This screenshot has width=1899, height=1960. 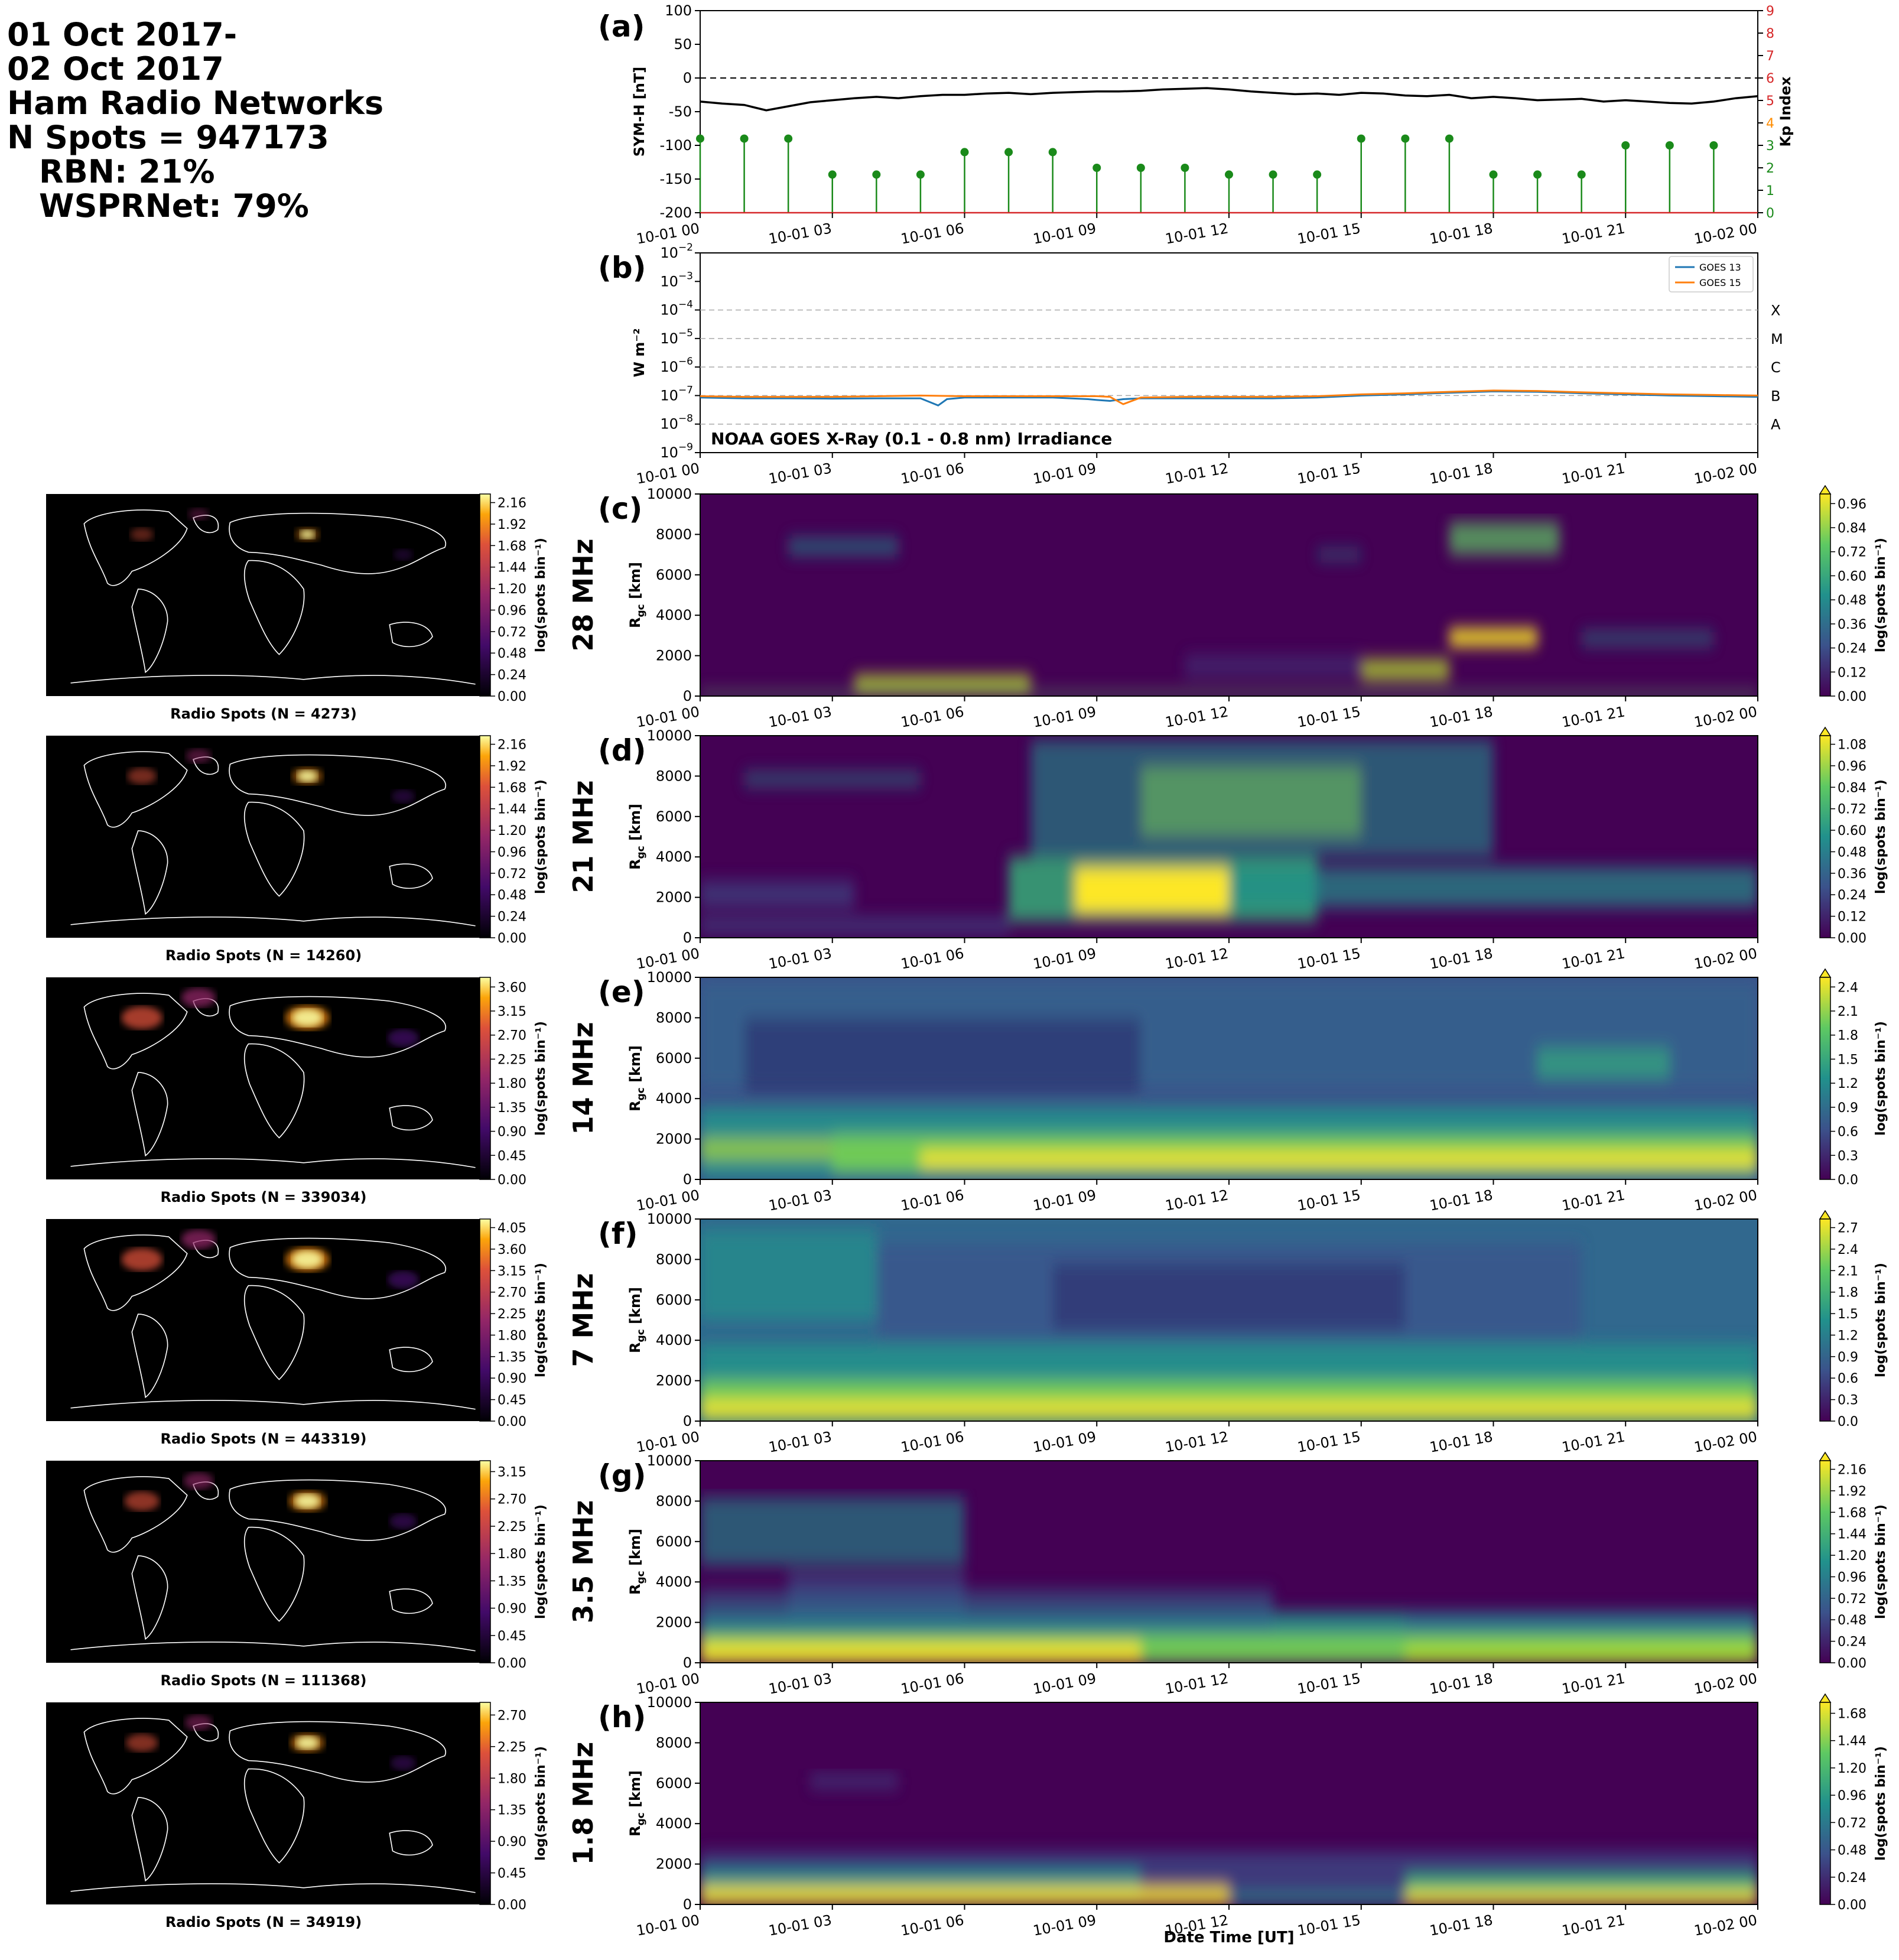 I want to click on band-label: 3.5 MHz, so click(x=583, y=1562).